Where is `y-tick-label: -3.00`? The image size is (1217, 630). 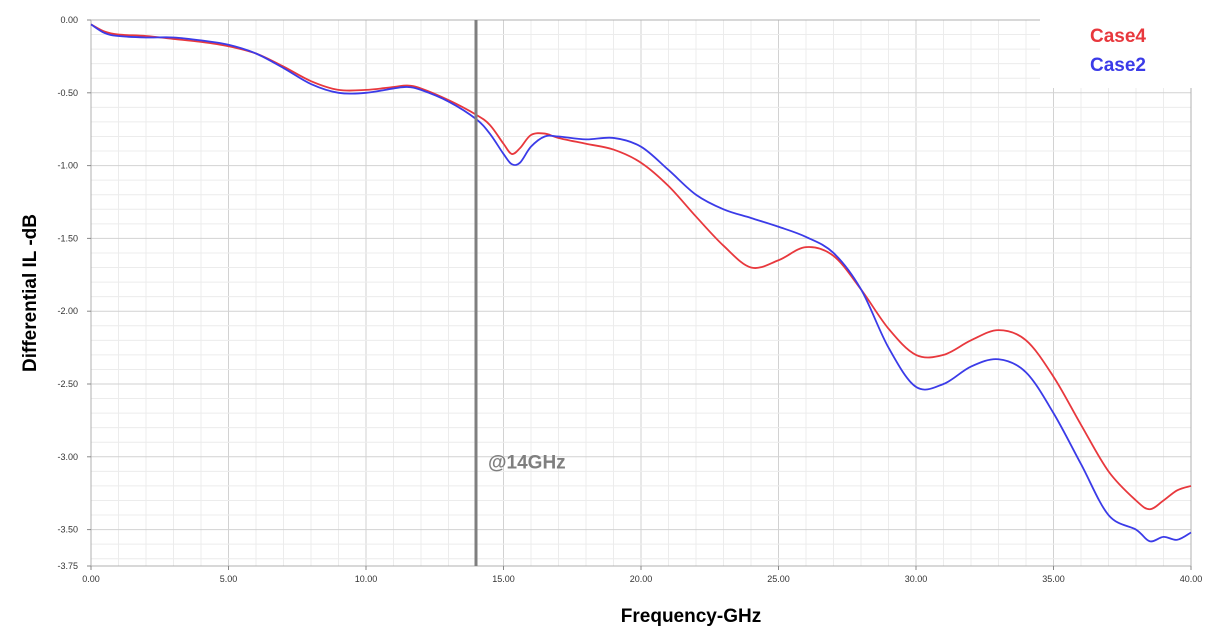
y-tick-label: -3.00 is located at coordinates (67, 457).